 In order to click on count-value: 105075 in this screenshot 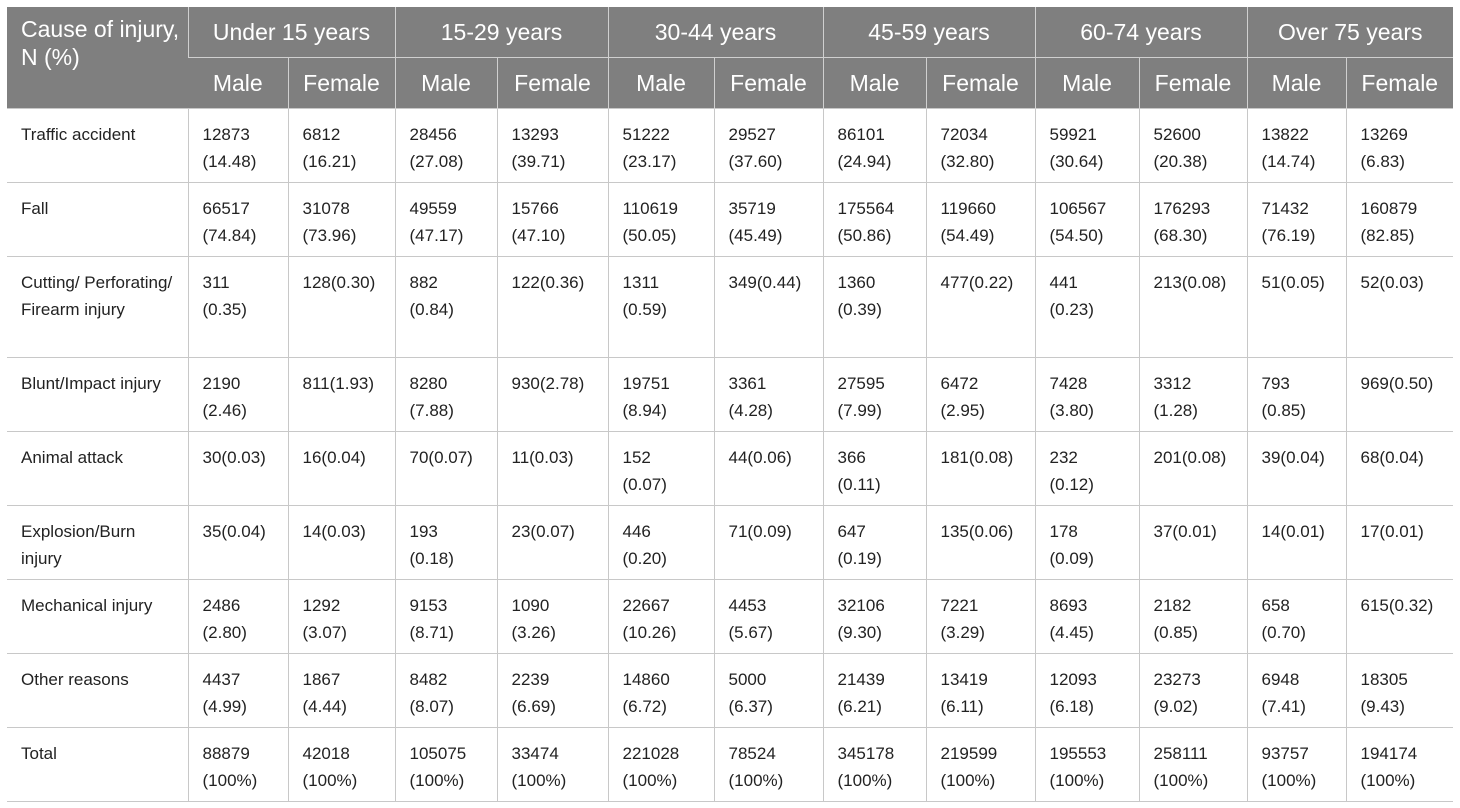, I will do `click(438, 753)`.